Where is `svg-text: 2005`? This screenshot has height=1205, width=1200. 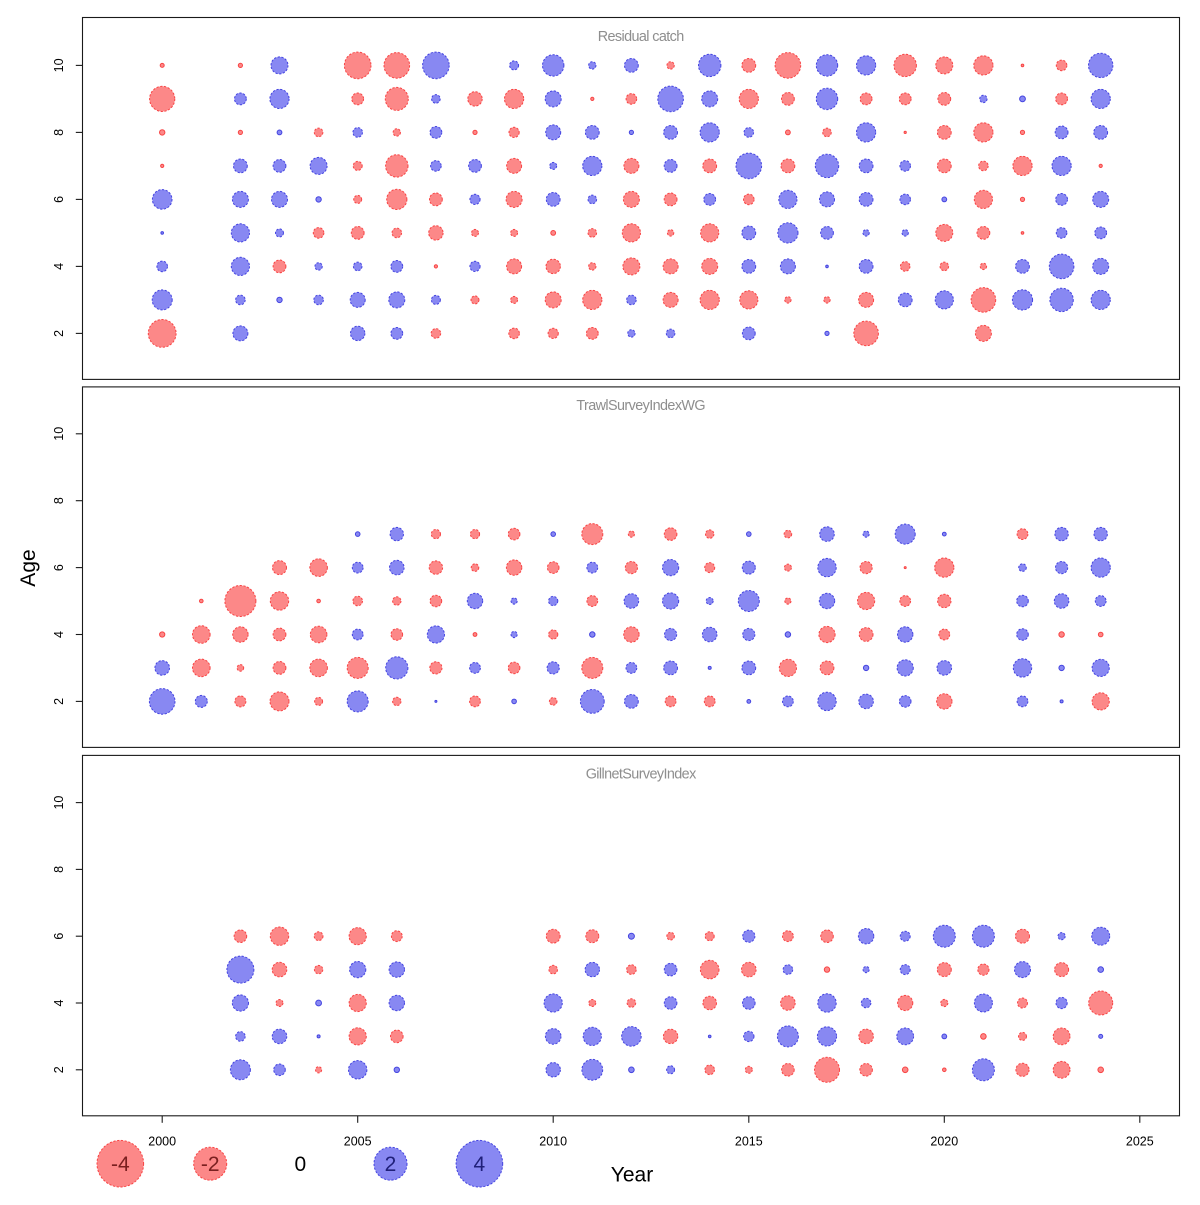
svg-text: 2005 is located at coordinates (358, 1142).